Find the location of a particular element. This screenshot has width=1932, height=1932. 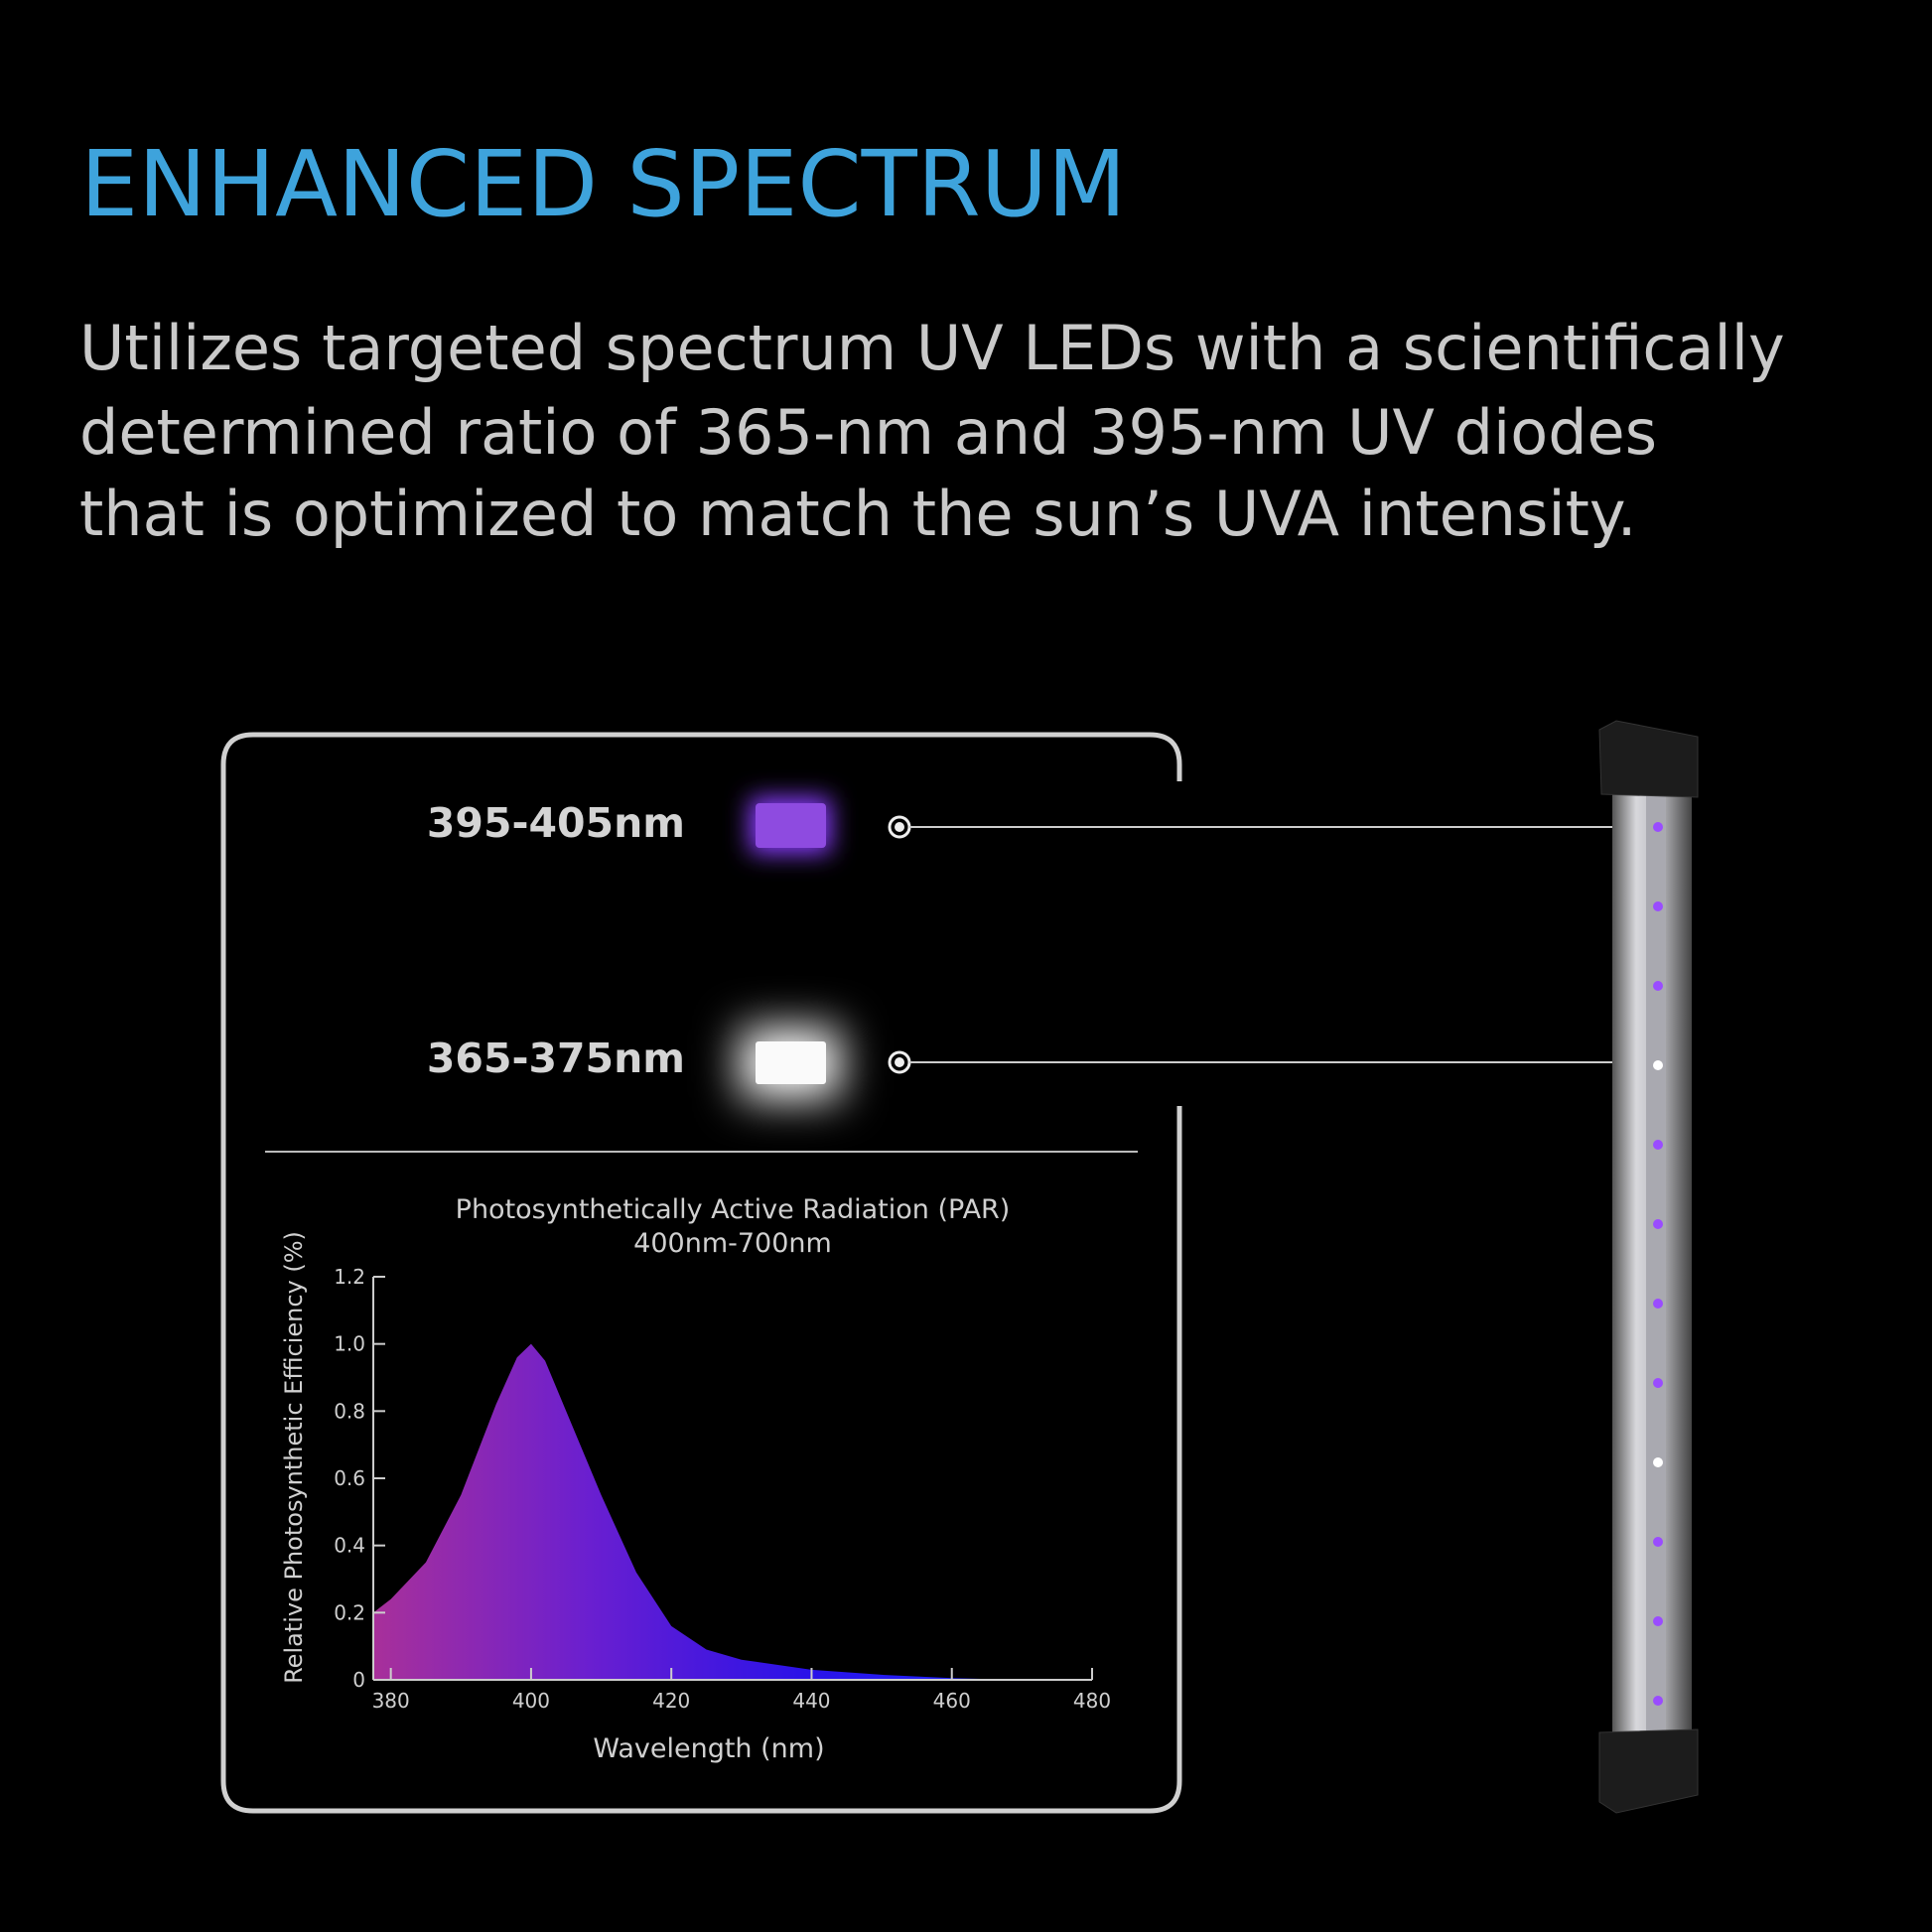

x-tick-label: 440 is located at coordinates (811, 1701).